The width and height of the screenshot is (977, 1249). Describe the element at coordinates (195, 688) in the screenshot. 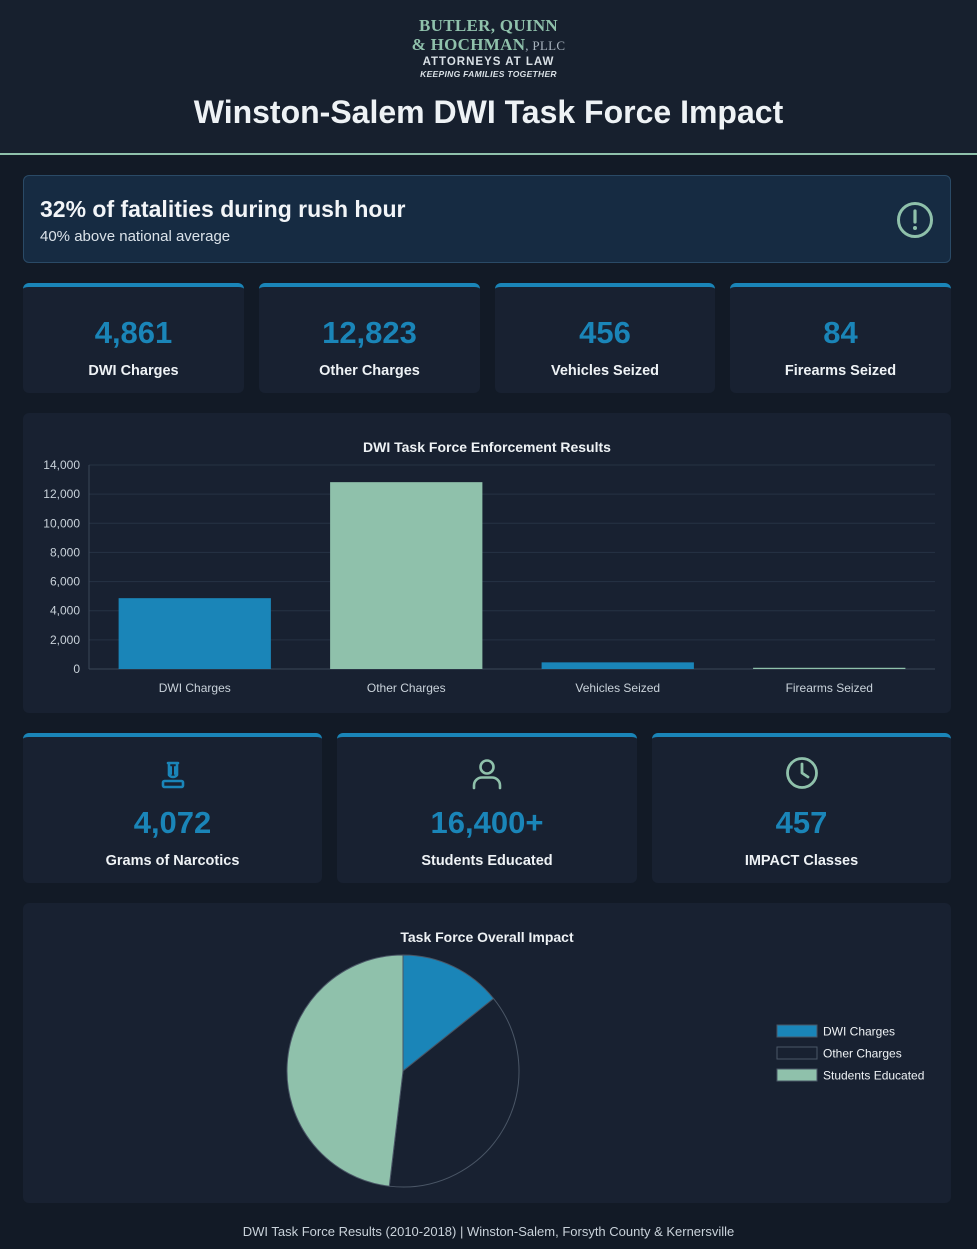

I see `x-tick-label: DWI Charges` at that location.